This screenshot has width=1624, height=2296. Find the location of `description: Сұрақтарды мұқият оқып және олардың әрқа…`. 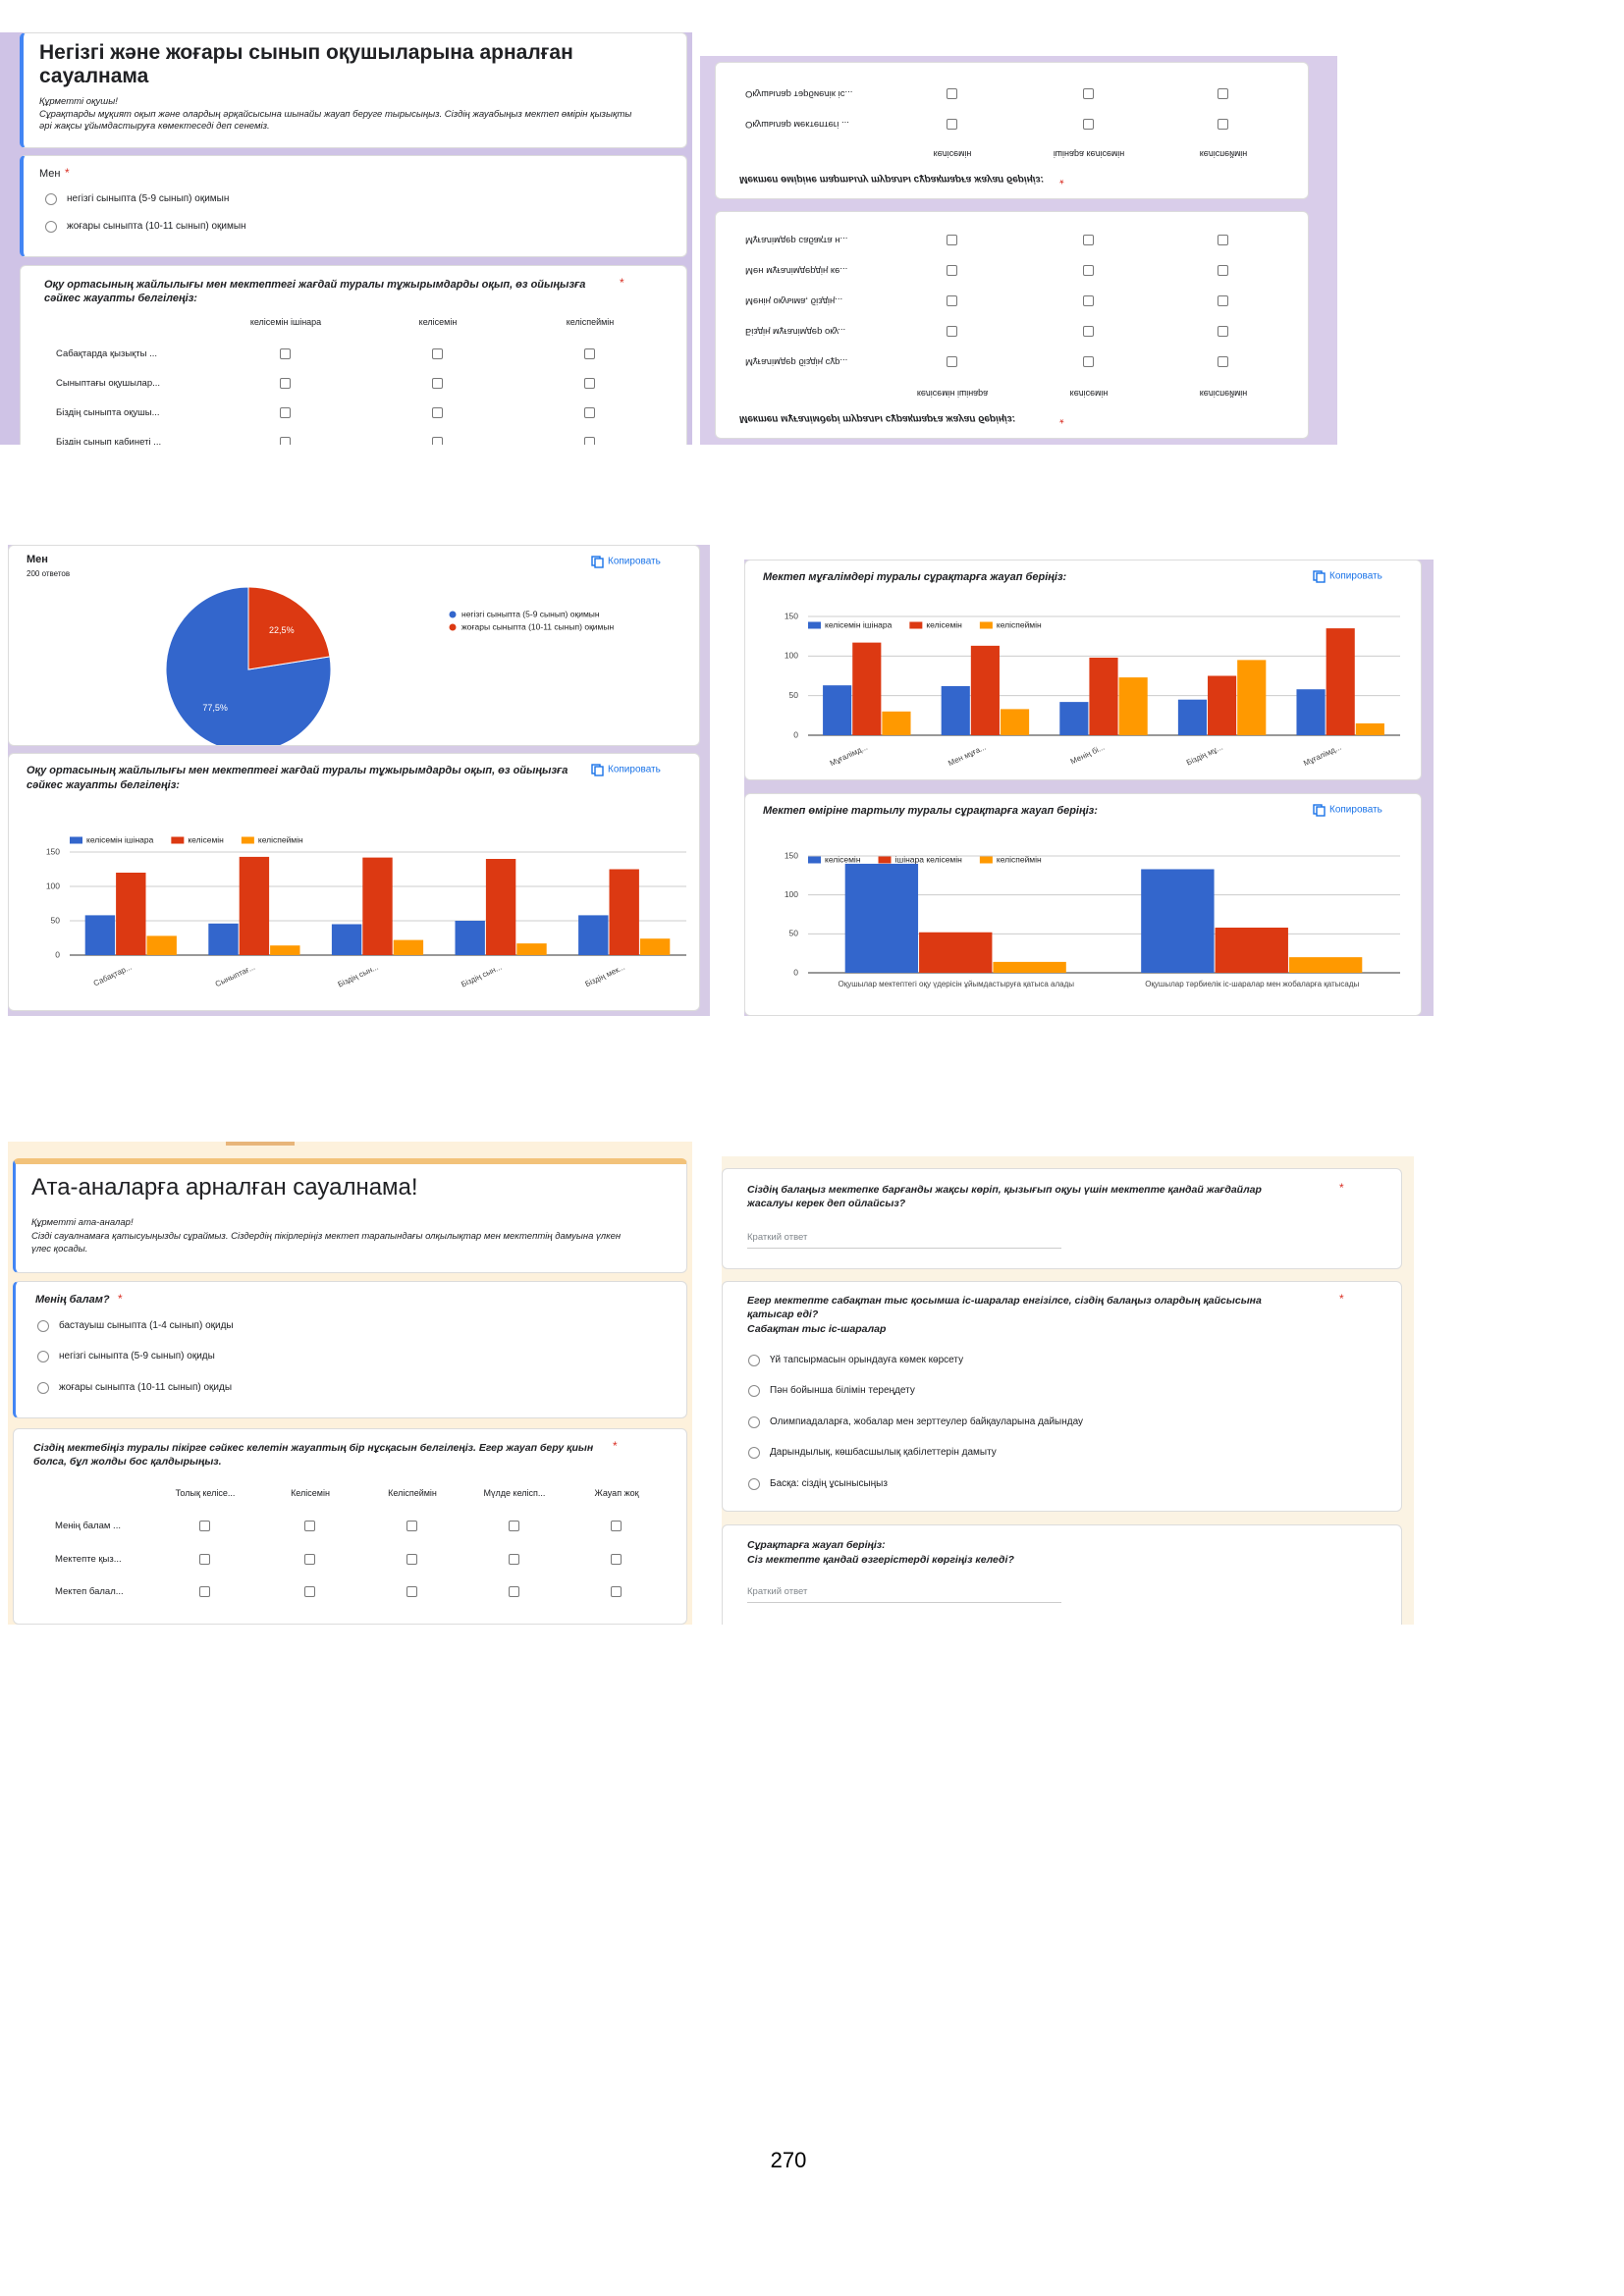

description: Сұрақтарды мұқият оқып және олардың әрқа… is located at coordinates (335, 121).